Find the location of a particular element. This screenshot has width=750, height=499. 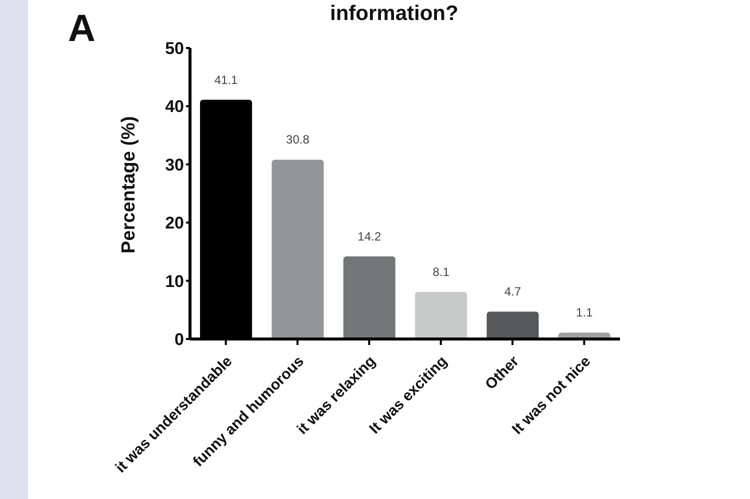

y-tick-label: 50 is located at coordinates (174, 48).